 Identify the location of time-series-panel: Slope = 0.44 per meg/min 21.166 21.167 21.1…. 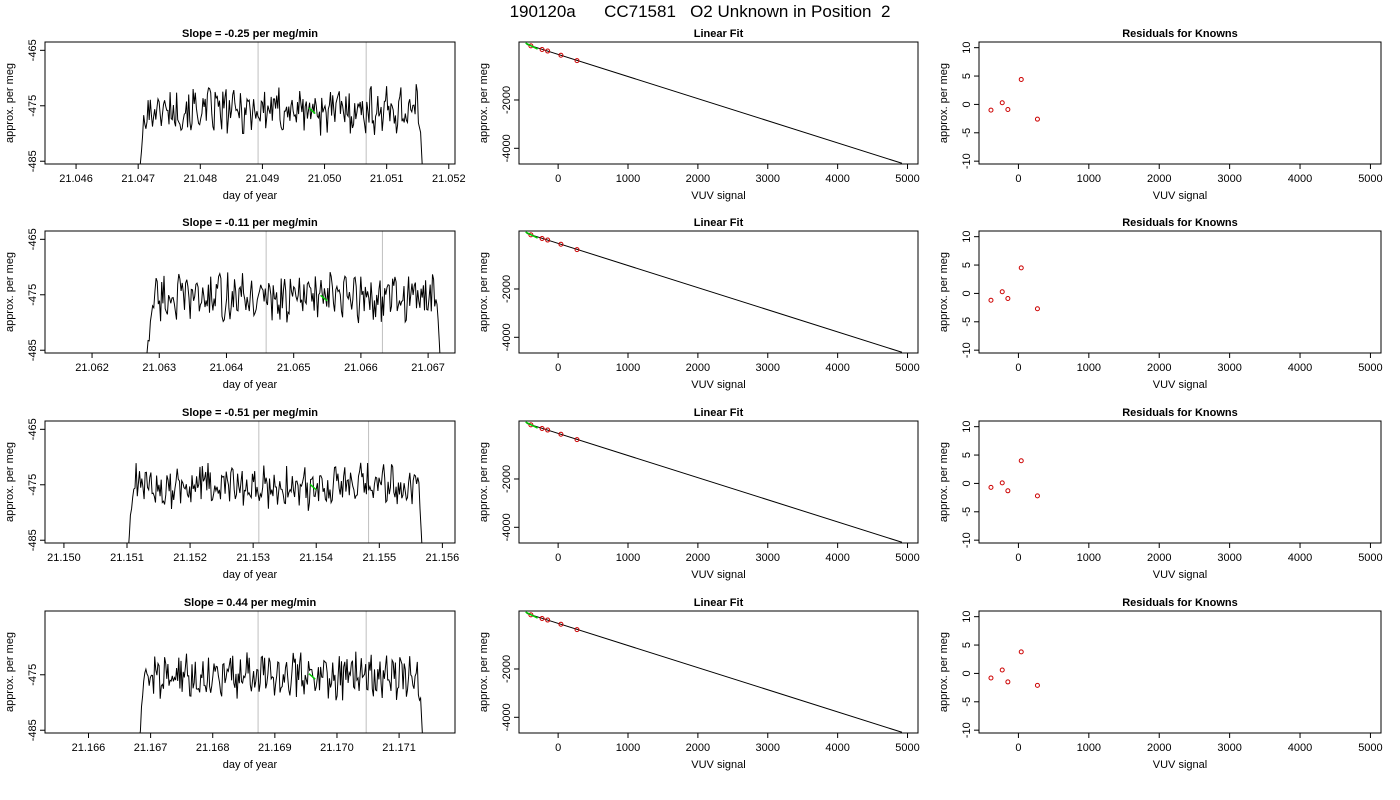
(230, 684).